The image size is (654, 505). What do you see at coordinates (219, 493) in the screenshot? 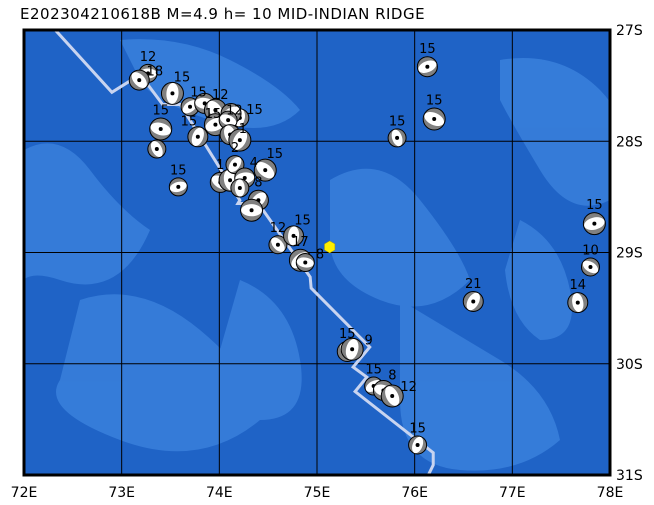
I see `lon-tick-label: 74E` at bounding box center [219, 493].